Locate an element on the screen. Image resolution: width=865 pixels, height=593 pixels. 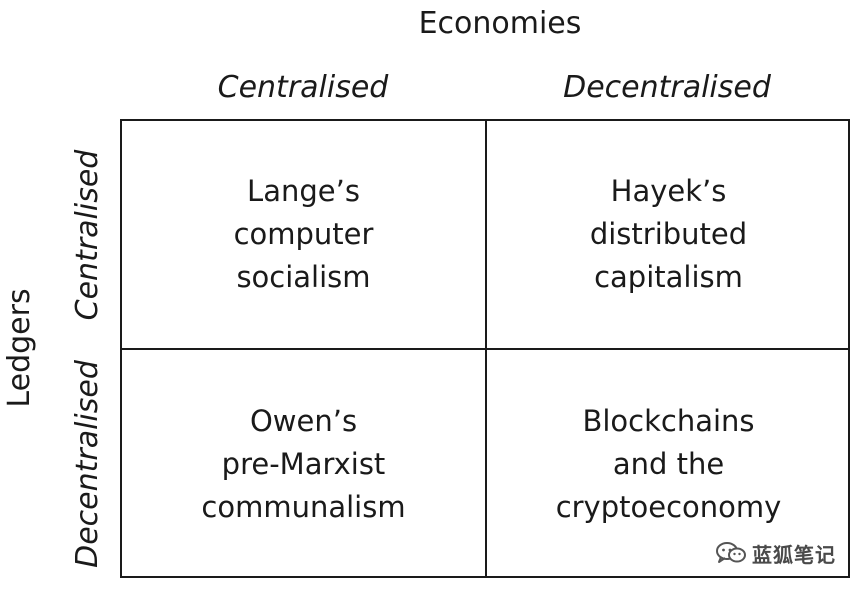
cell-line: Lange’s is located at coordinates (303, 191).